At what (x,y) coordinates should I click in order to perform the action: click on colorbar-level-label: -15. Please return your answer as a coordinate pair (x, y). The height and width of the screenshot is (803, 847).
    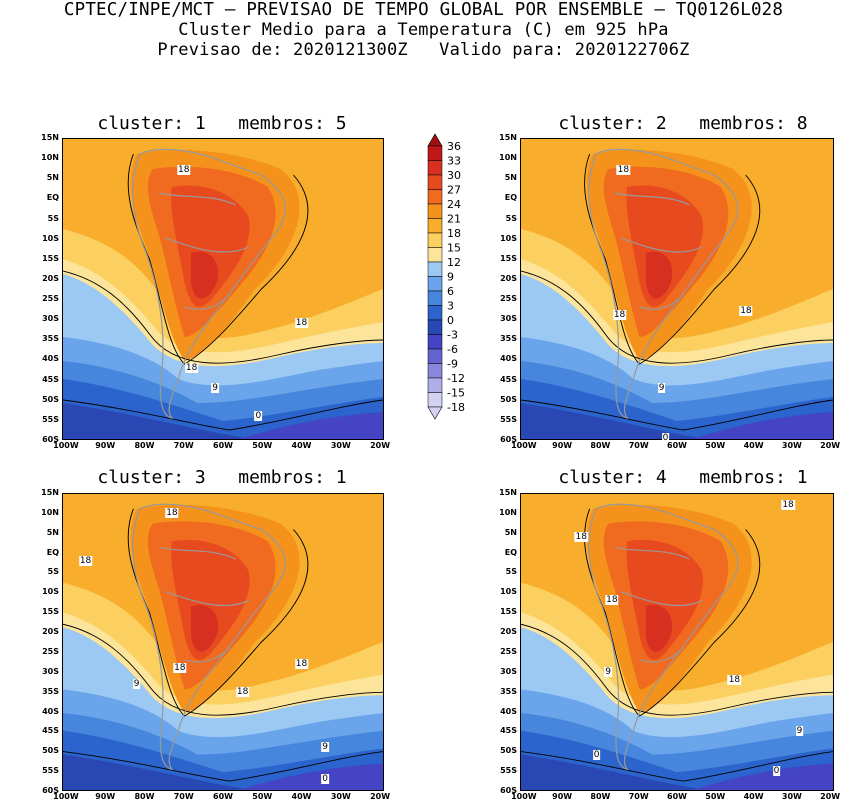
    Looking at the image, I should click on (456, 393).